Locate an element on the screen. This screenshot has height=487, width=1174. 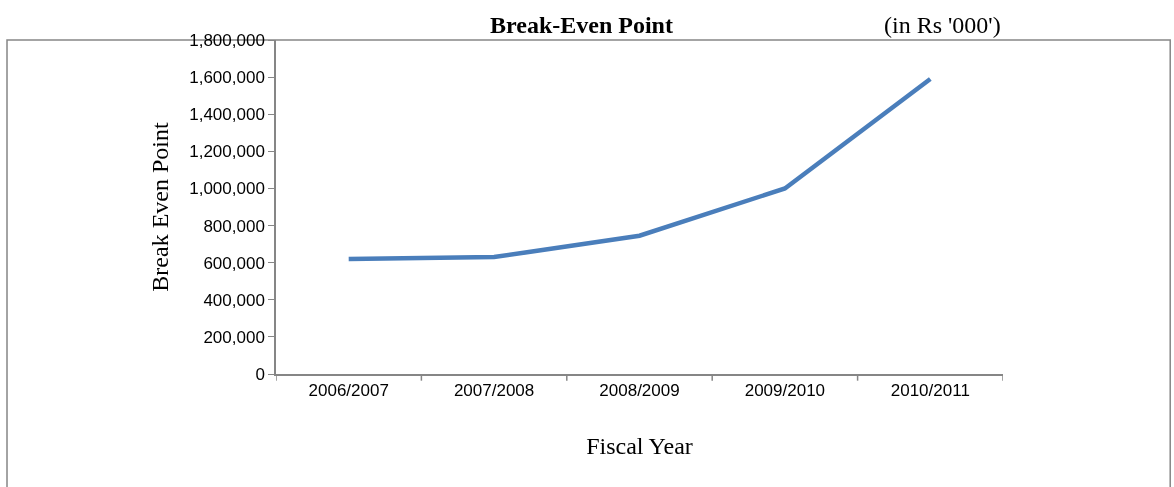
y-tick-label: 800,000 is located at coordinates (234, 226).